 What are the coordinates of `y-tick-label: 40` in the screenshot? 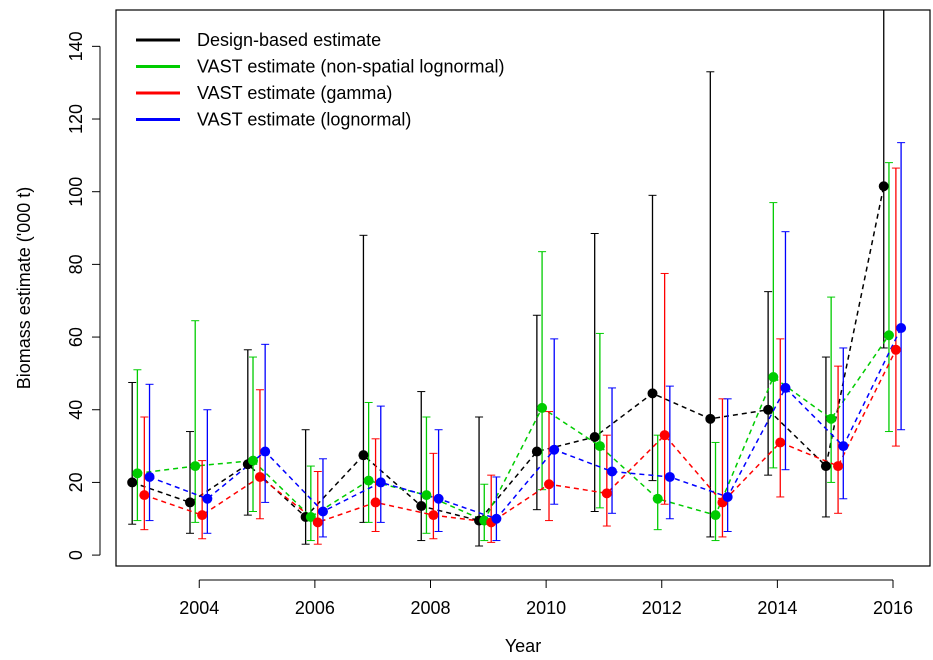 It's located at (76, 410).